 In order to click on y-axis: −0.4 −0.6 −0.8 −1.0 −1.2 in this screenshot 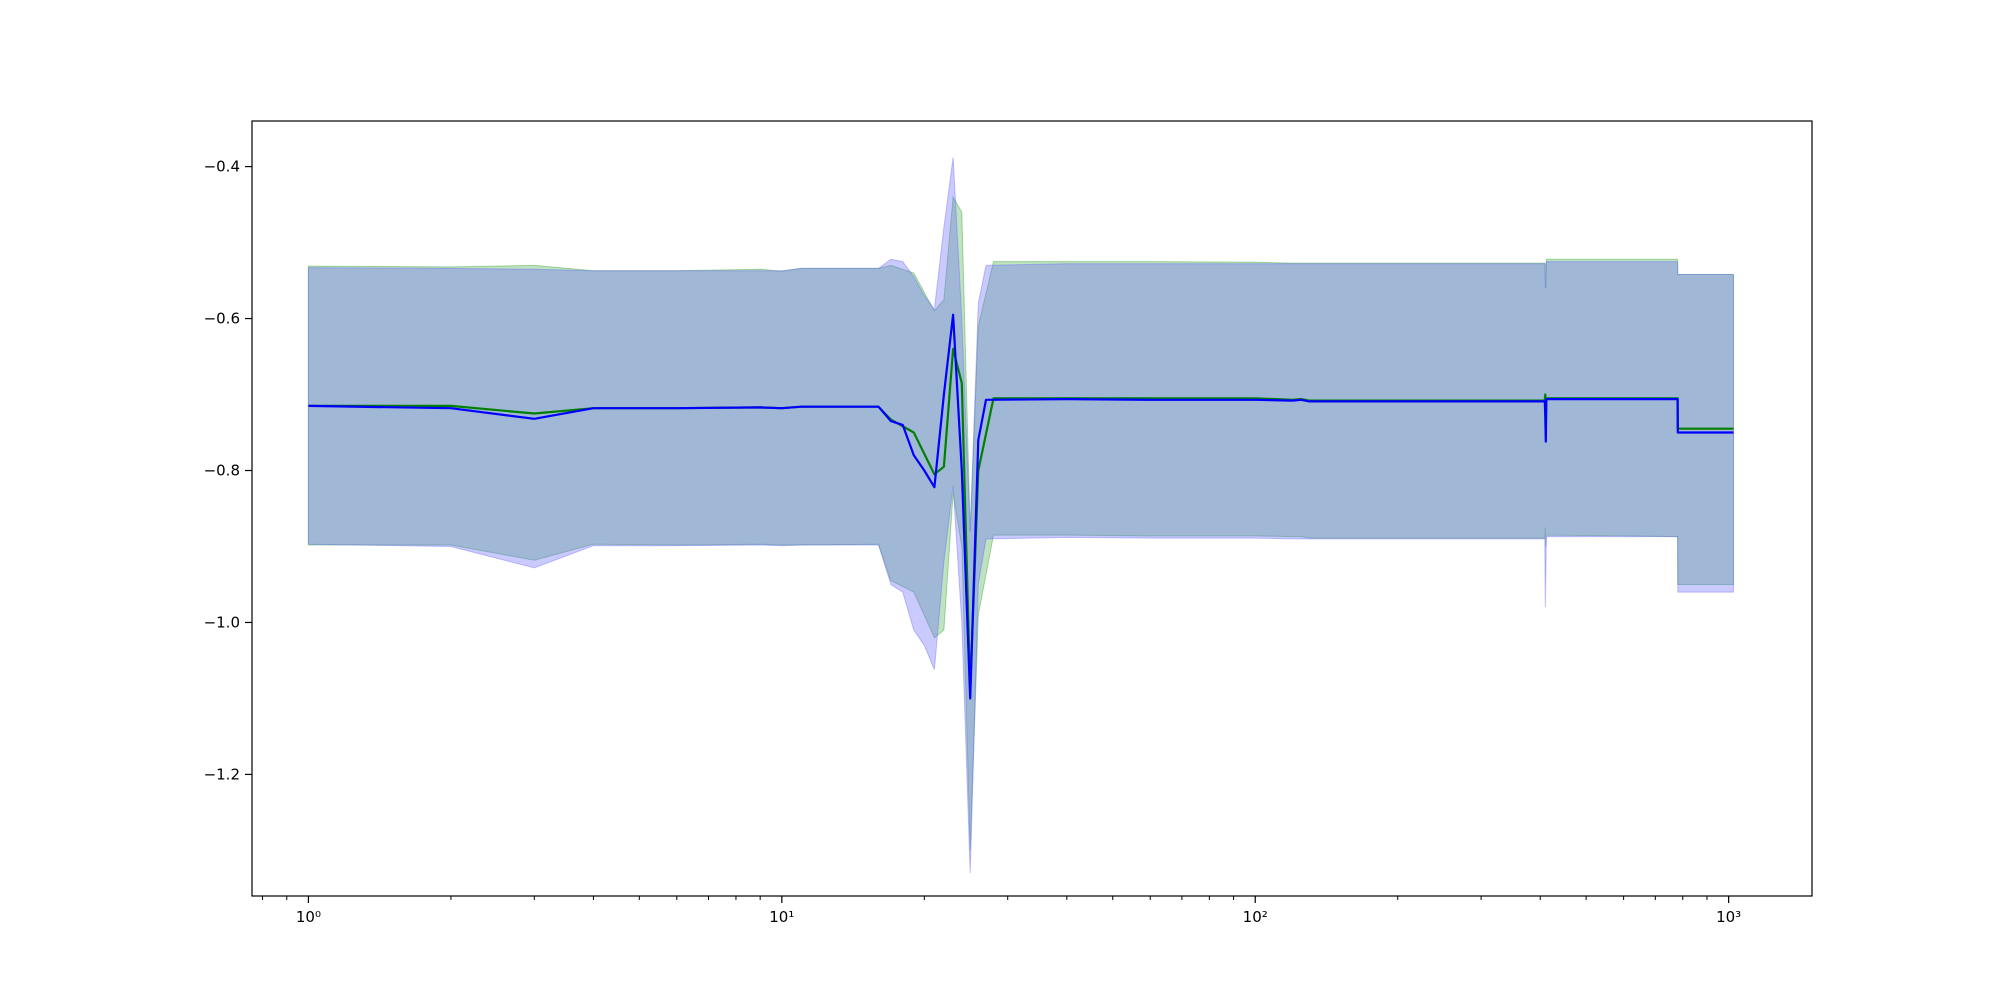, I will do `click(228, 470)`.